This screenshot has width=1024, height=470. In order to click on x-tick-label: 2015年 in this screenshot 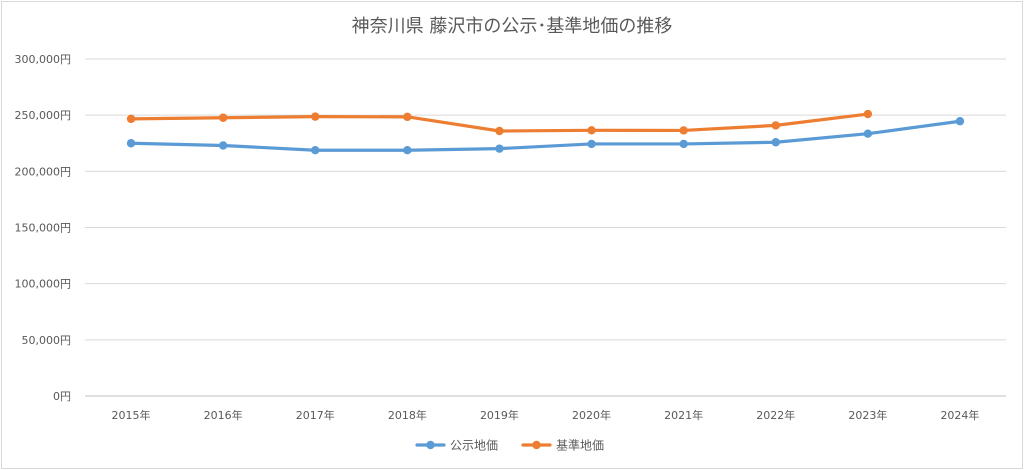, I will do `click(131, 415)`.